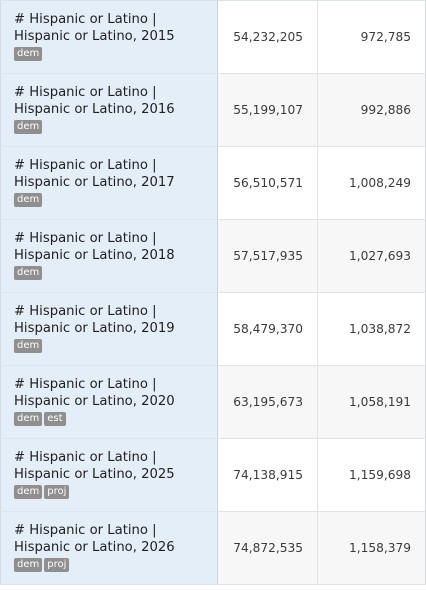 The width and height of the screenshot is (426, 590). Describe the element at coordinates (94, 109) in the screenshot. I see `row-label-line2: Hispanic or Latino, 2016` at that location.